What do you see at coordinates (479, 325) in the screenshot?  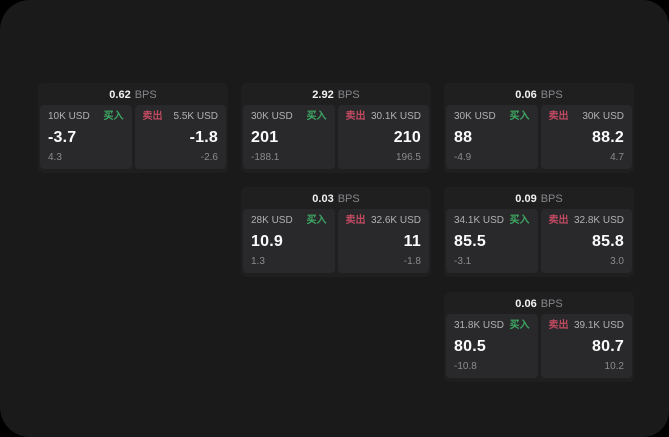 I see `buy-notional: 31.8K USD` at bounding box center [479, 325].